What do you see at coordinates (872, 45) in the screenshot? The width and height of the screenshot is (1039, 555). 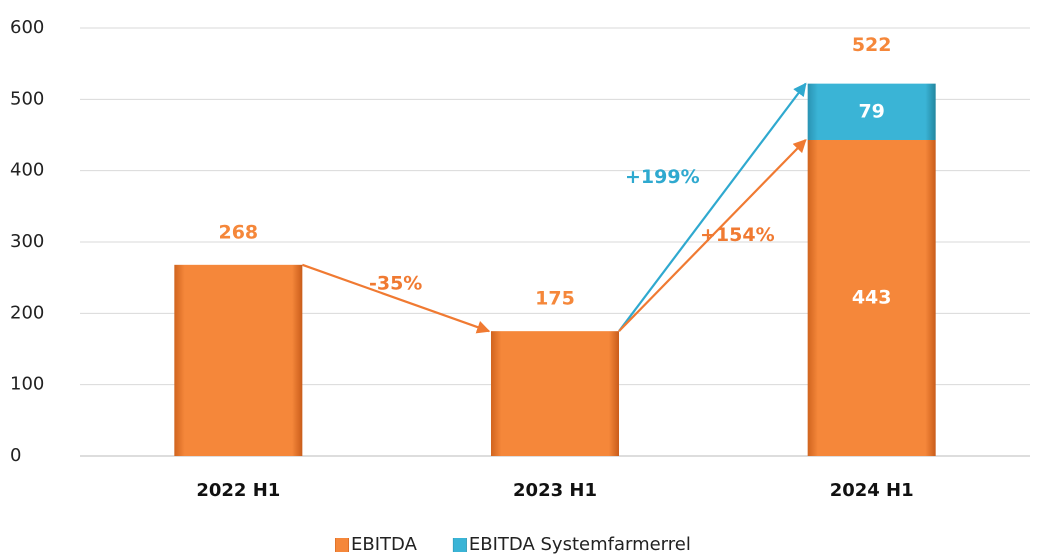 I see `total-label: 522` at bounding box center [872, 45].